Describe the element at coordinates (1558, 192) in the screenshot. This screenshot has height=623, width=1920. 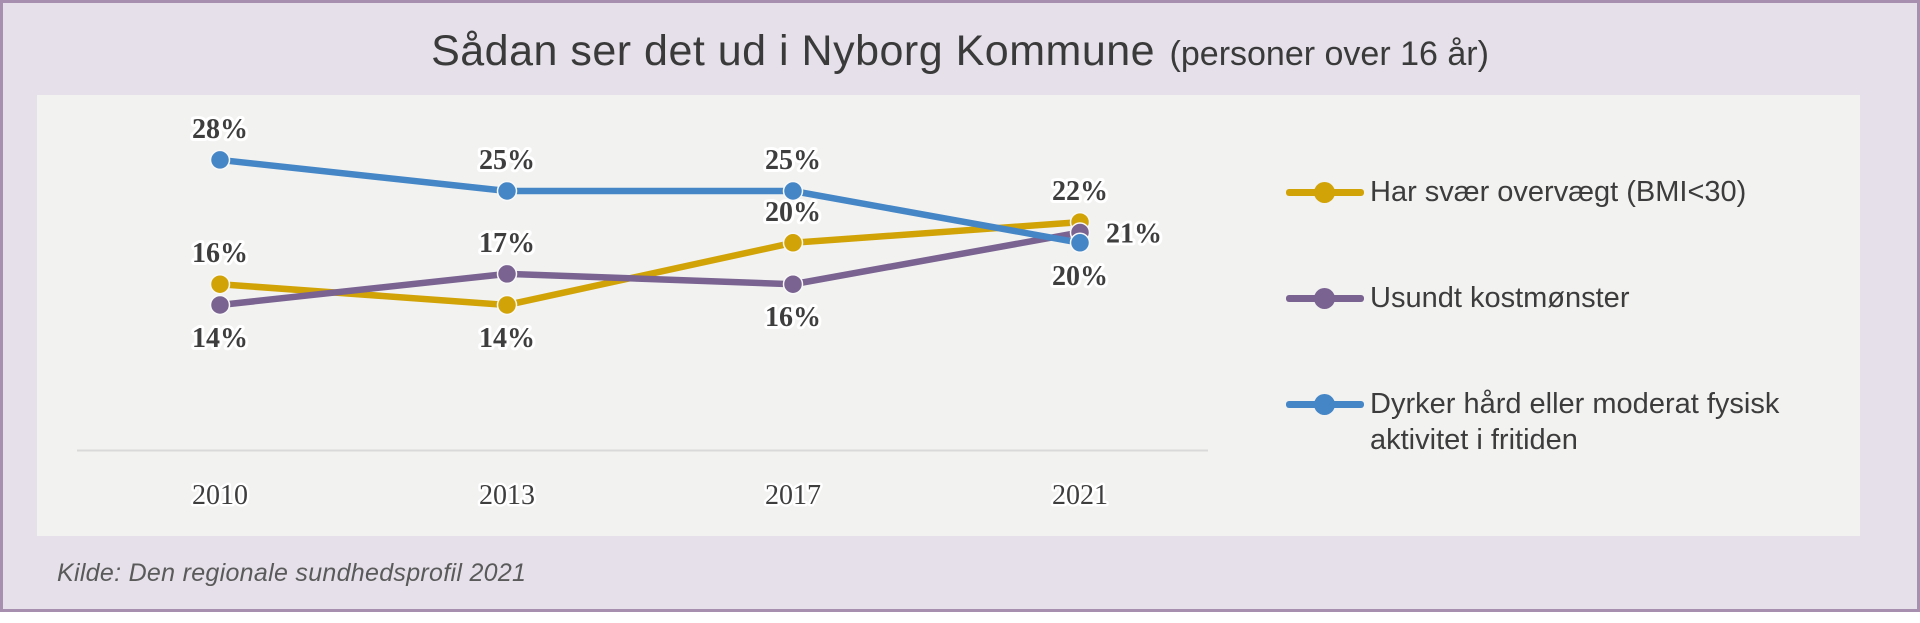
I see `legend-label: Har svær overvægt (BMI<30)` at that location.